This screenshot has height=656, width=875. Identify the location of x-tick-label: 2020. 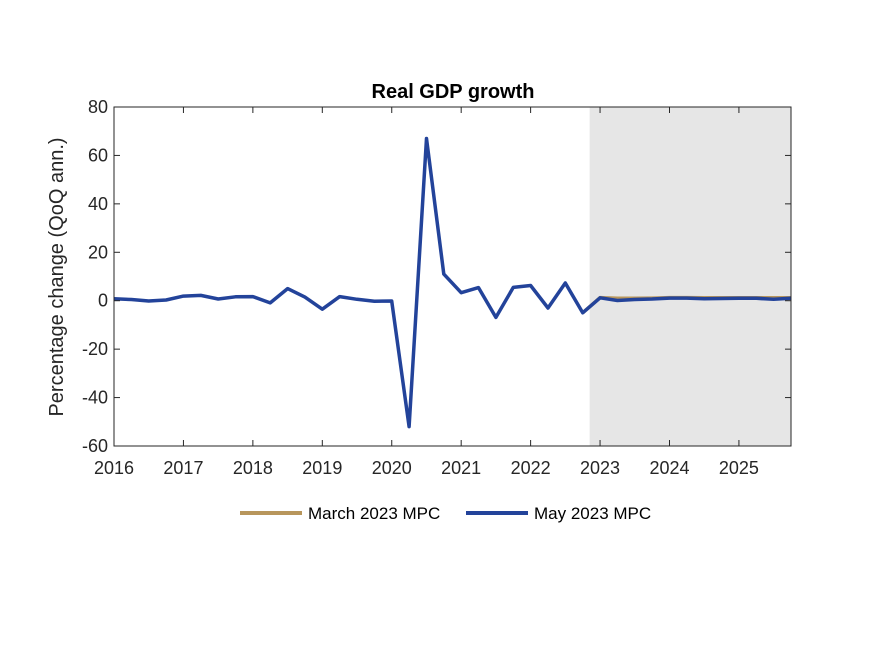
(392, 468).